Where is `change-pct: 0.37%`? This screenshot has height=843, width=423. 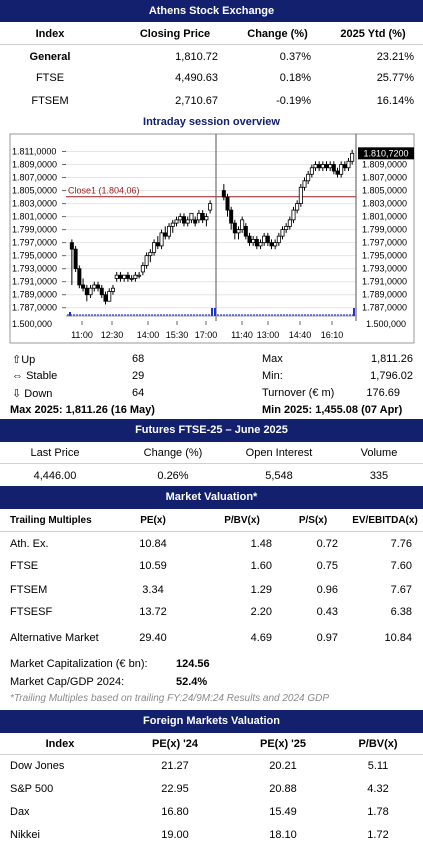 change-pct: 0.37% is located at coordinates (295, 57).